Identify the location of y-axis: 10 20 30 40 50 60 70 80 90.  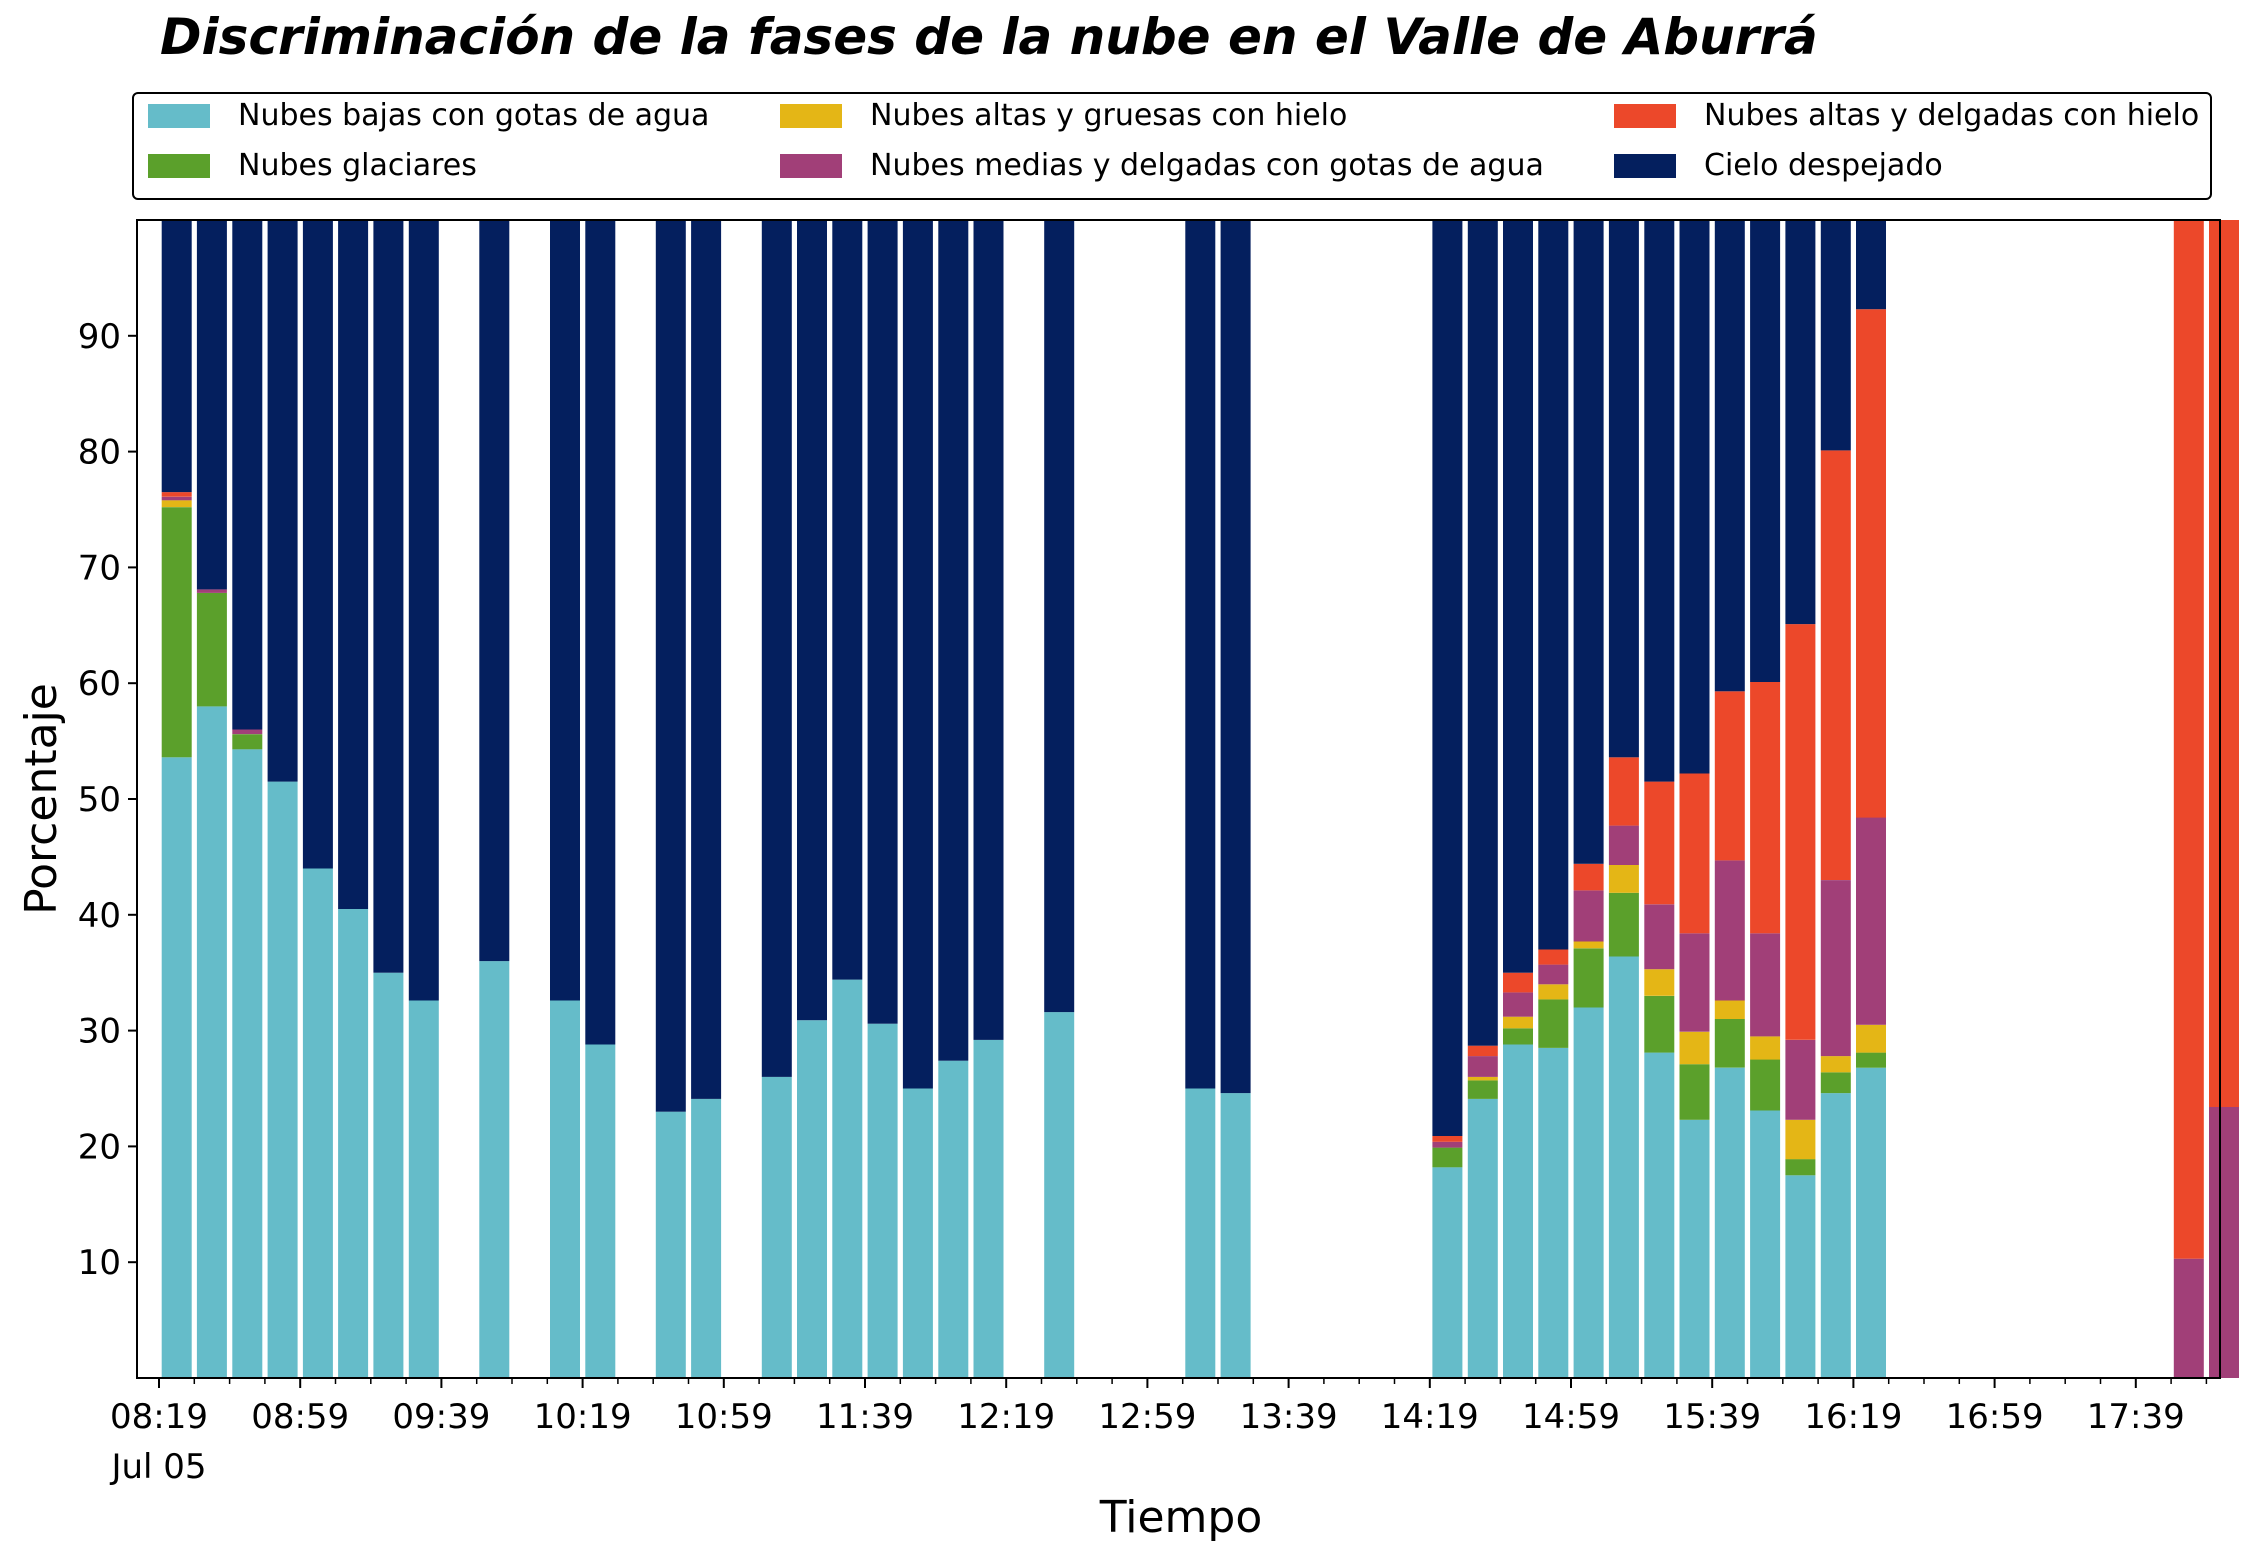
(107, 800).